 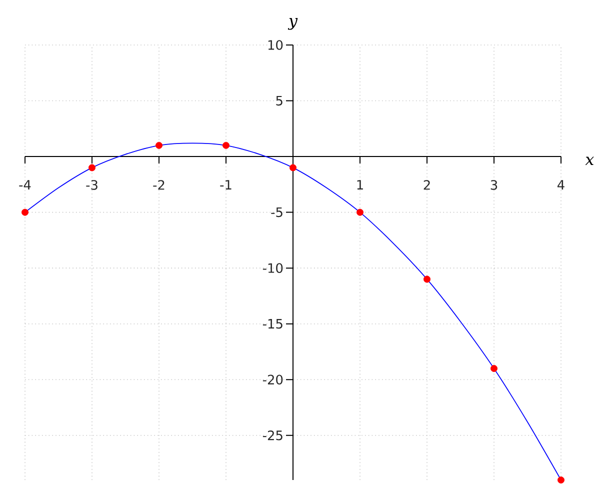 I want to click on x-tick-label: -3, so click(x=92, y=185).